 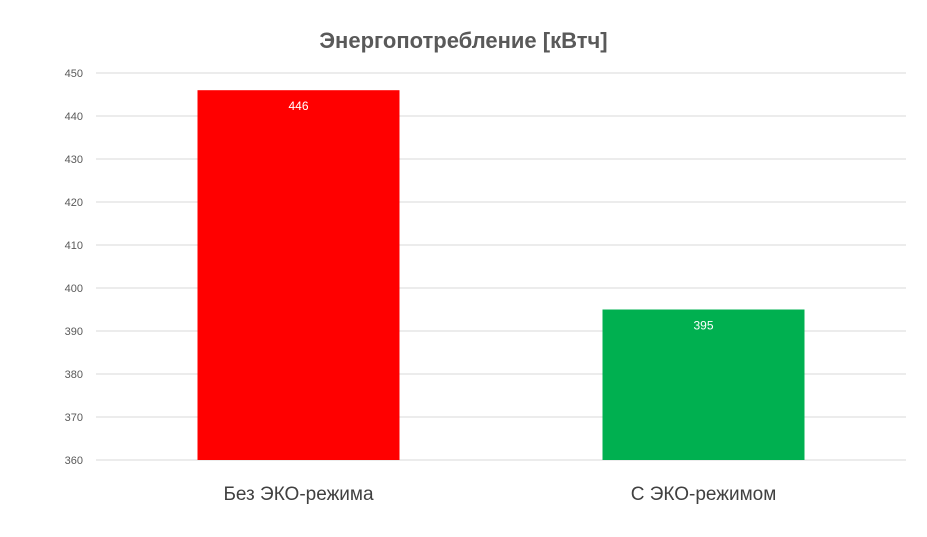 What do you see at coordinates (704, 494) in the screenshot?
I see `x-category-label: С ЭКО-режимом` at bounding box center [704, 494].